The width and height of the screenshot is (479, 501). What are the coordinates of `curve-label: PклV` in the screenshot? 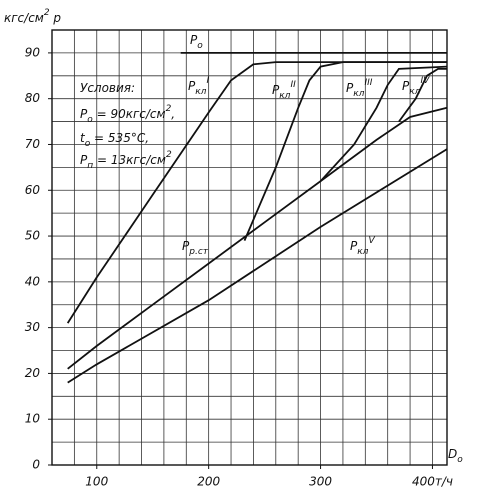 It's located at (362, 246).